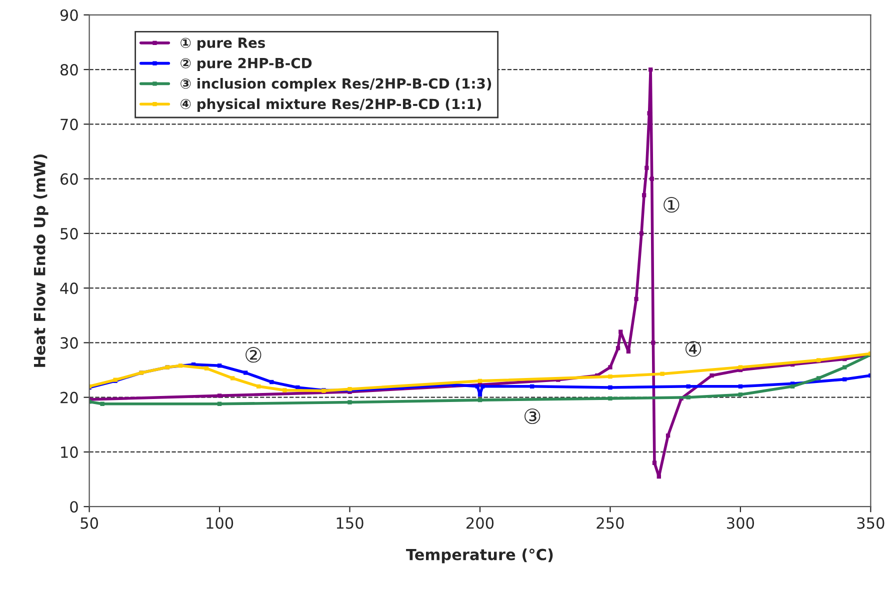 The image size is (893, 596). I want to click on y-tick-label: 50, so click(69, 234).